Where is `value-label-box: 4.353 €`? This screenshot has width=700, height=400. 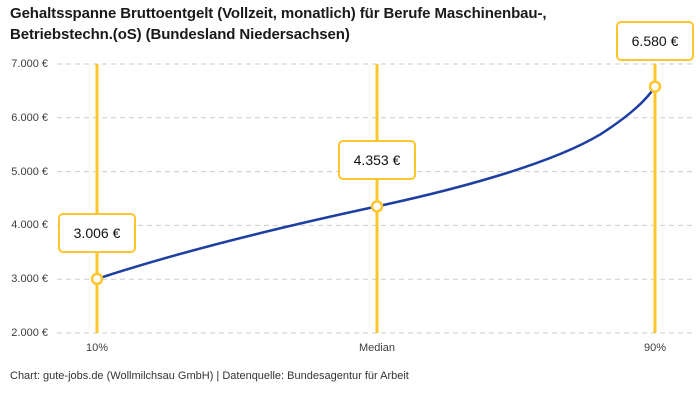 value-label-box: 4.353 € is located at coordinates (377, 160).